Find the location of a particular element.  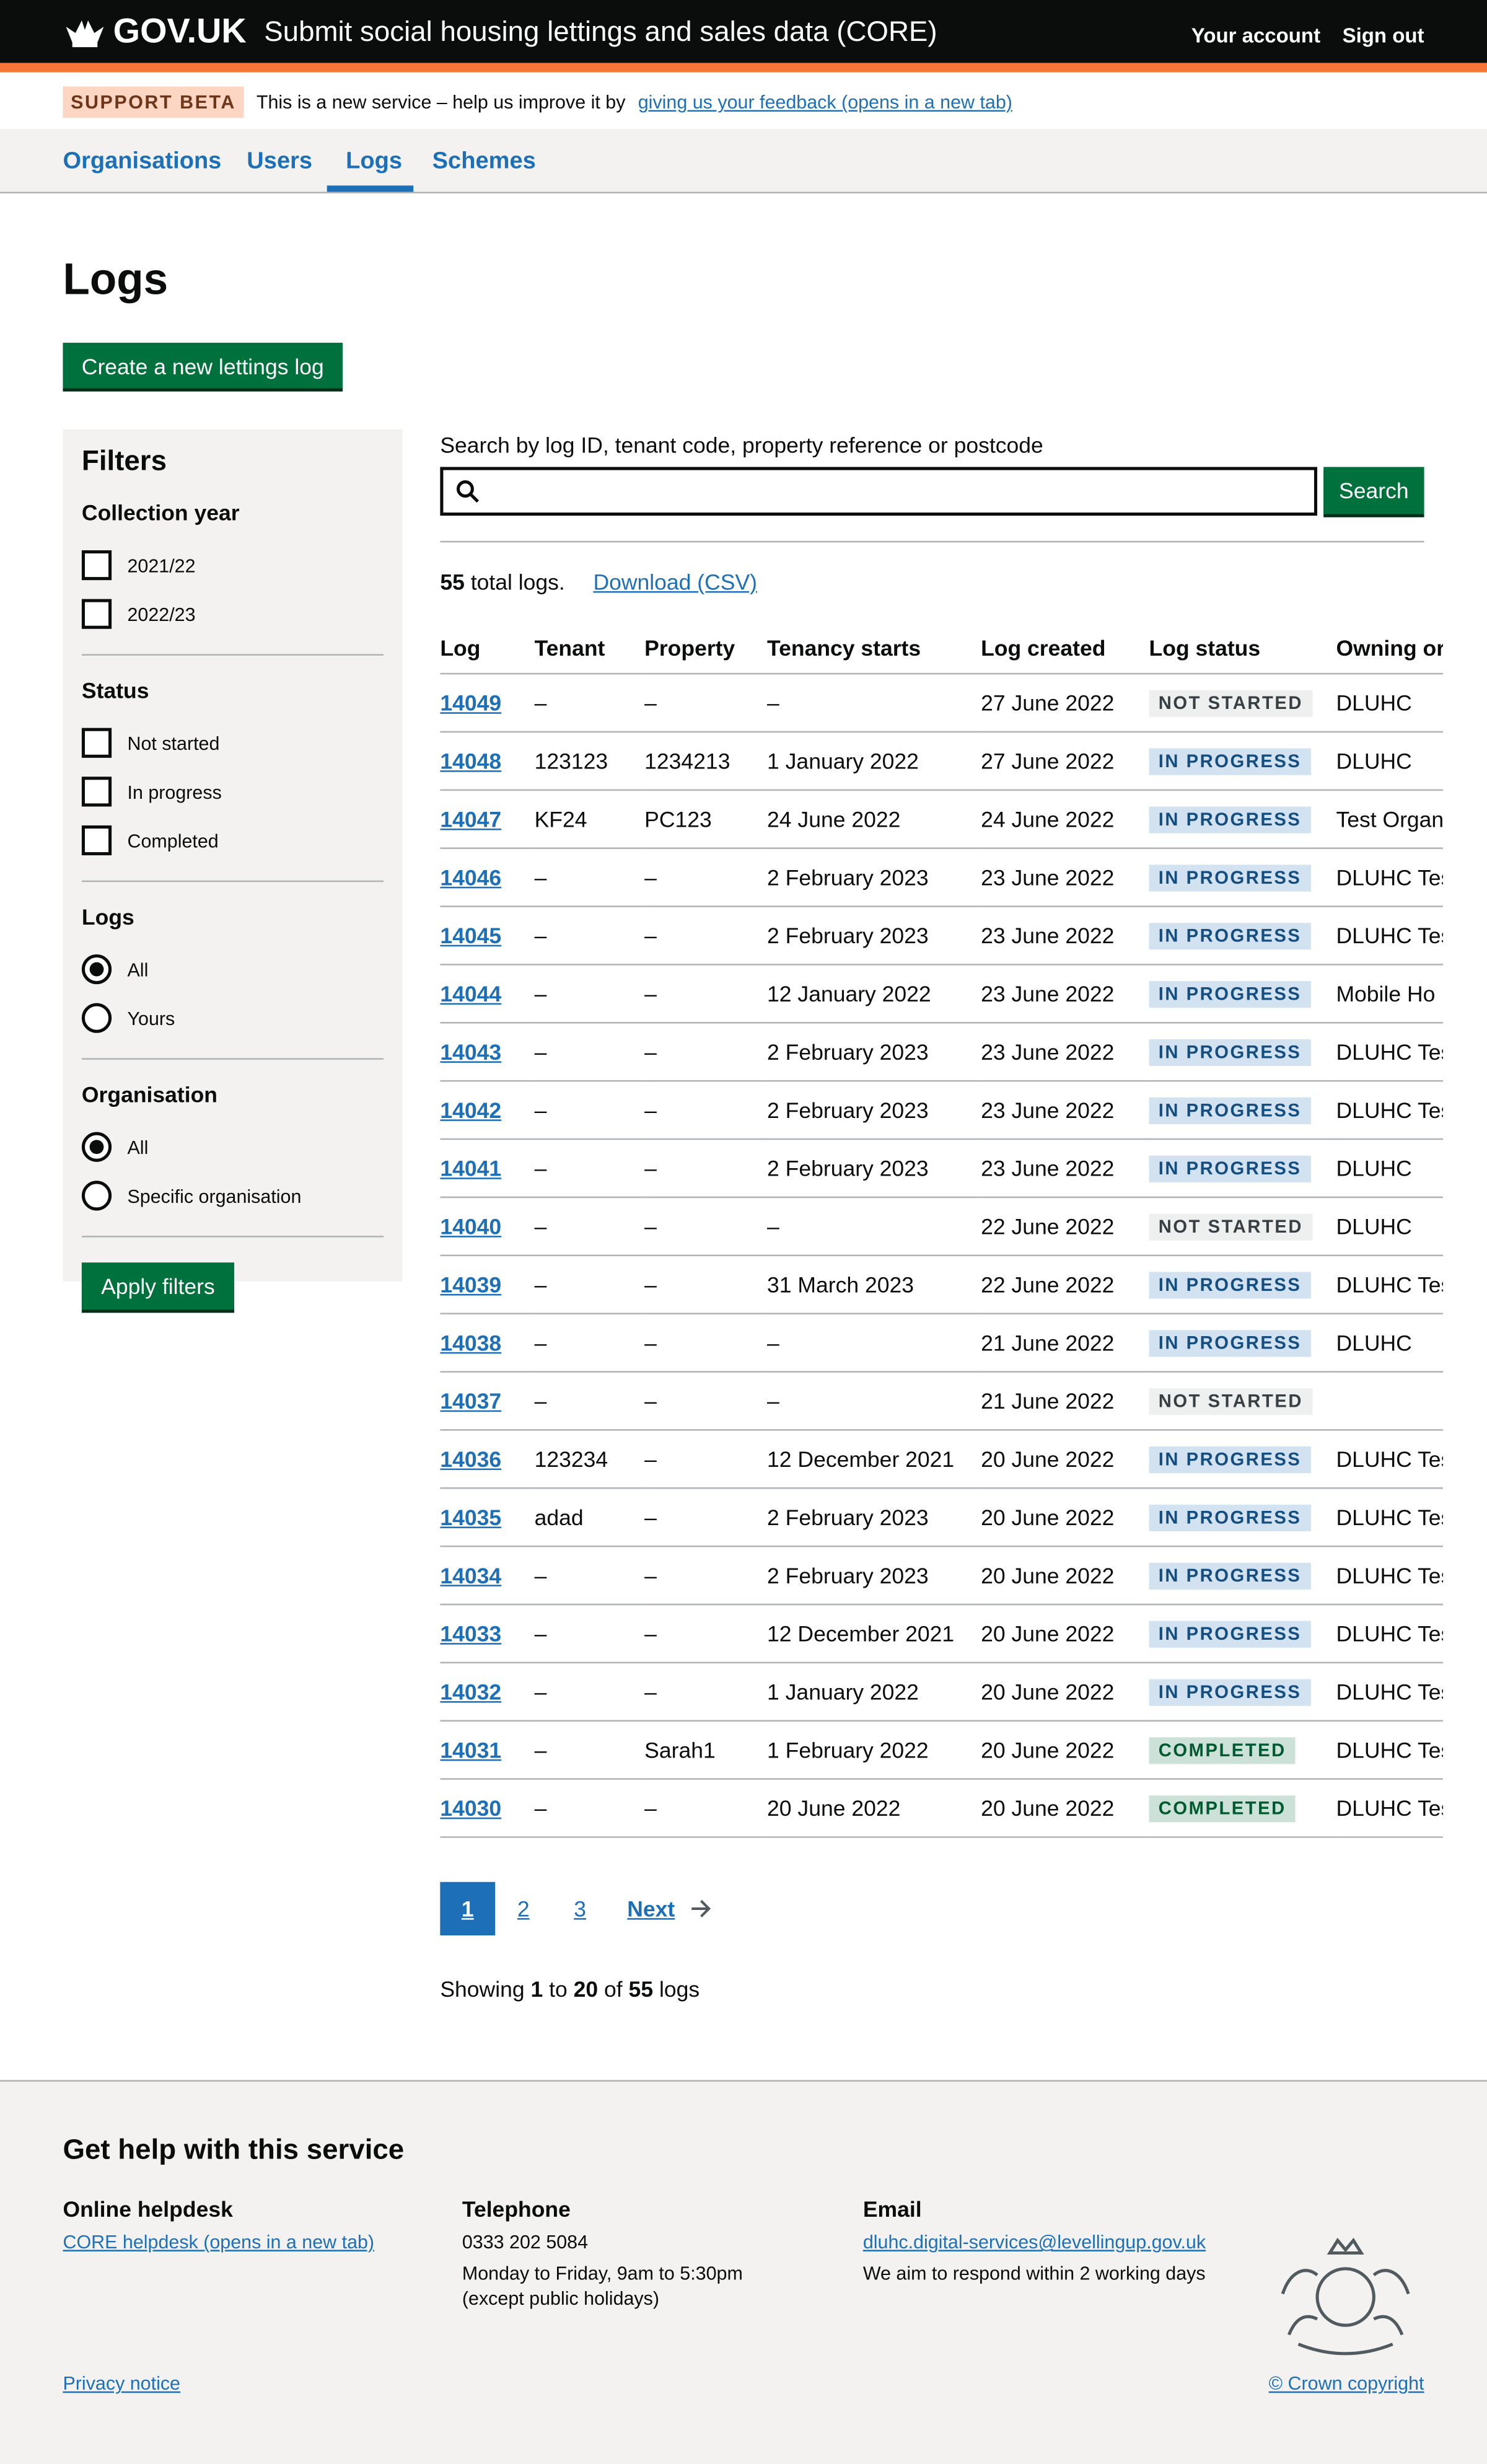

log-link: 14043 is located at coordinates (471, 1051).